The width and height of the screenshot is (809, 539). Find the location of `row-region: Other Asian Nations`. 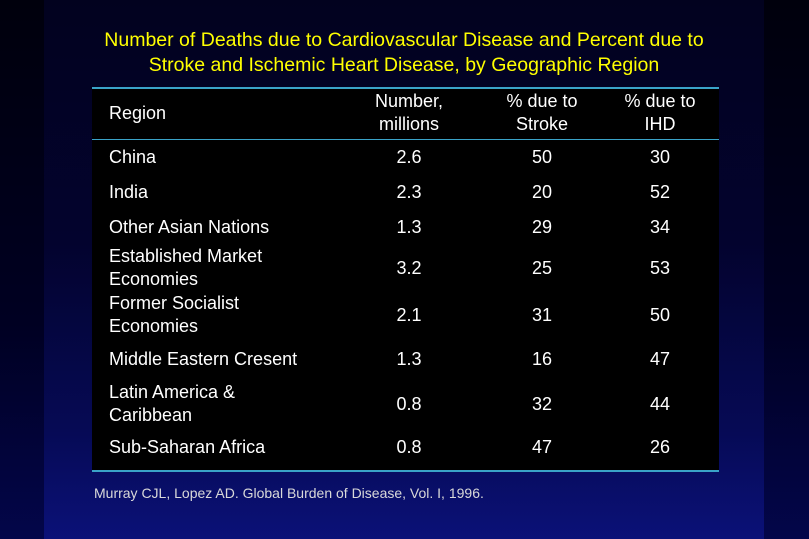

row-region: Other Asian Nations is located at coordinates (189, 227).